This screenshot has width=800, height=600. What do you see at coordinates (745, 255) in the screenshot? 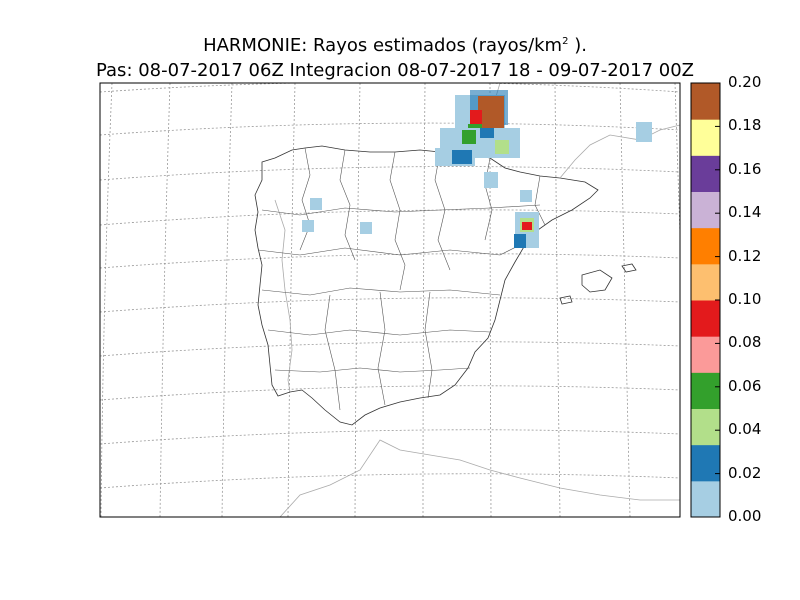
I see `colorbar-tick-label: 0.12` at bounding box center [745, 255].